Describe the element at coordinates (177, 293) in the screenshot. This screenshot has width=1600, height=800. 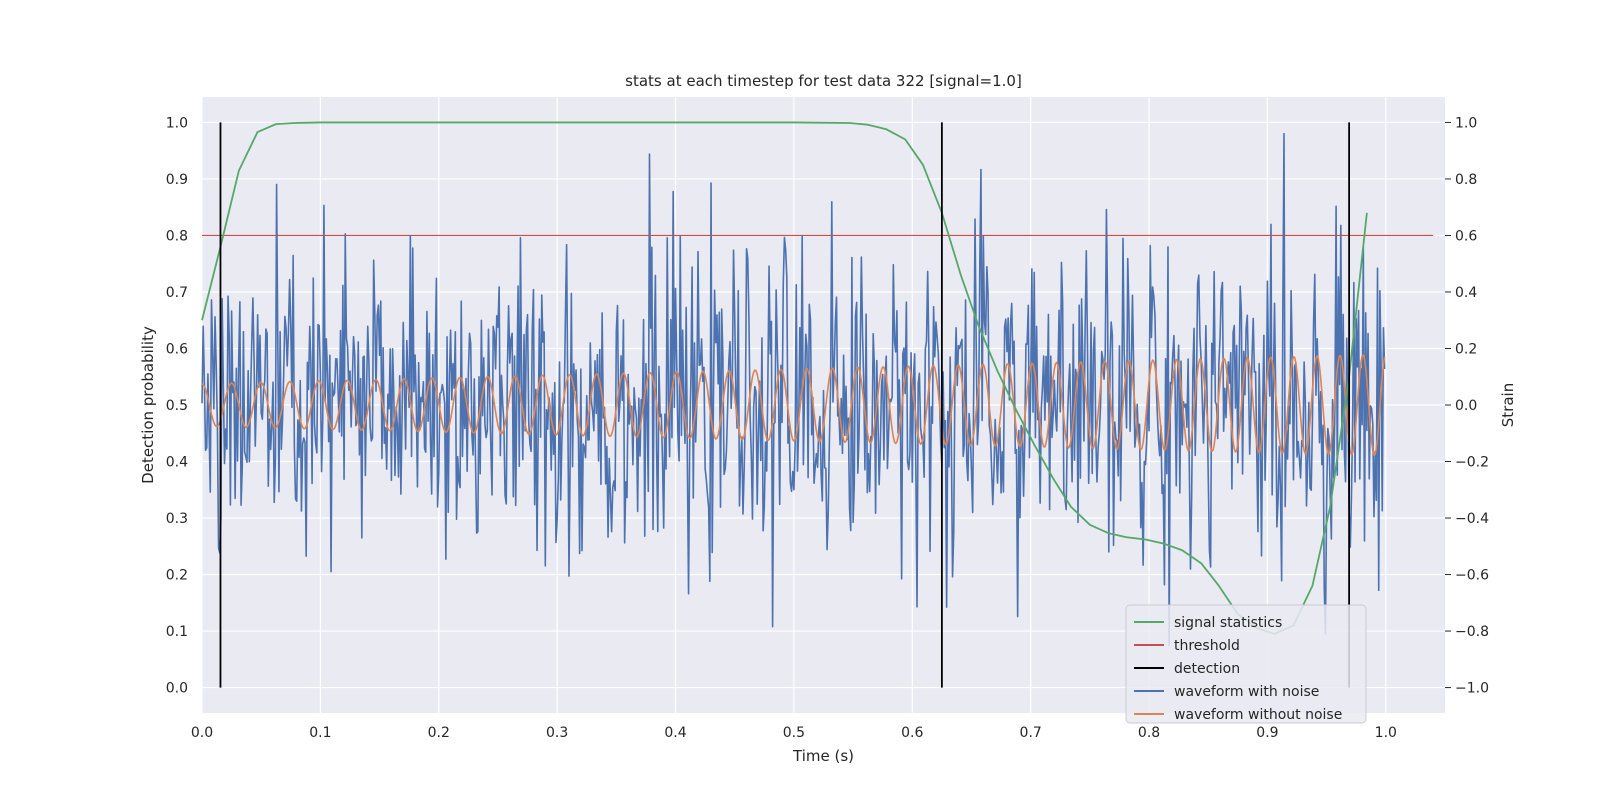
I see `y-tick-label: 0.7` at that location.